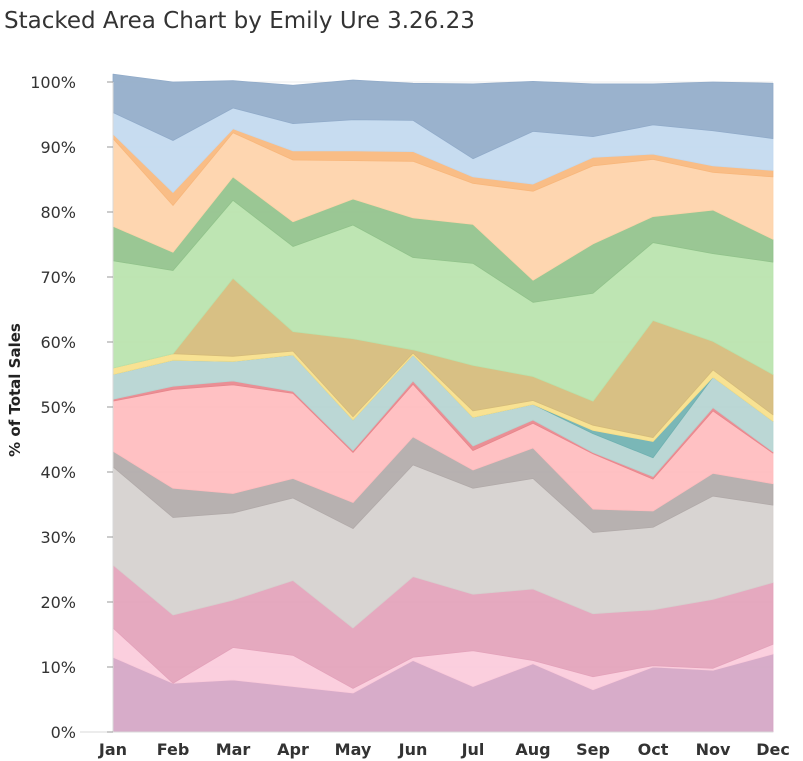 This screenshot has height=761, width=803. Describe the element at coordinates (63, 732) in the screenshot. I see `y-tick-label: 0%` at that location.